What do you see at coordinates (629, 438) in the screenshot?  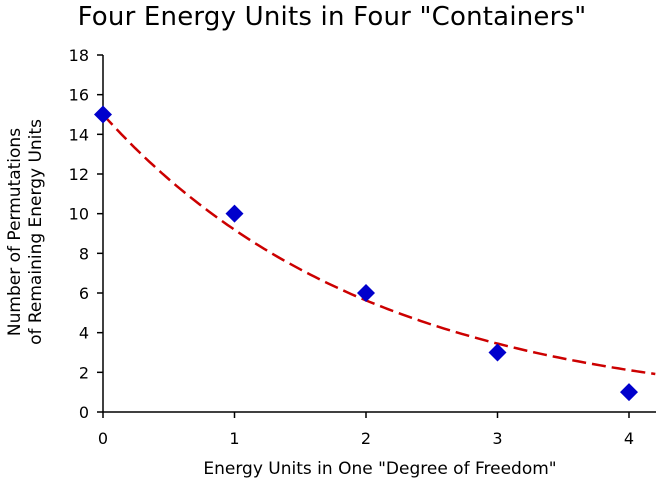 I see `x-tick-label: 4` at bounding box center [629, 438].